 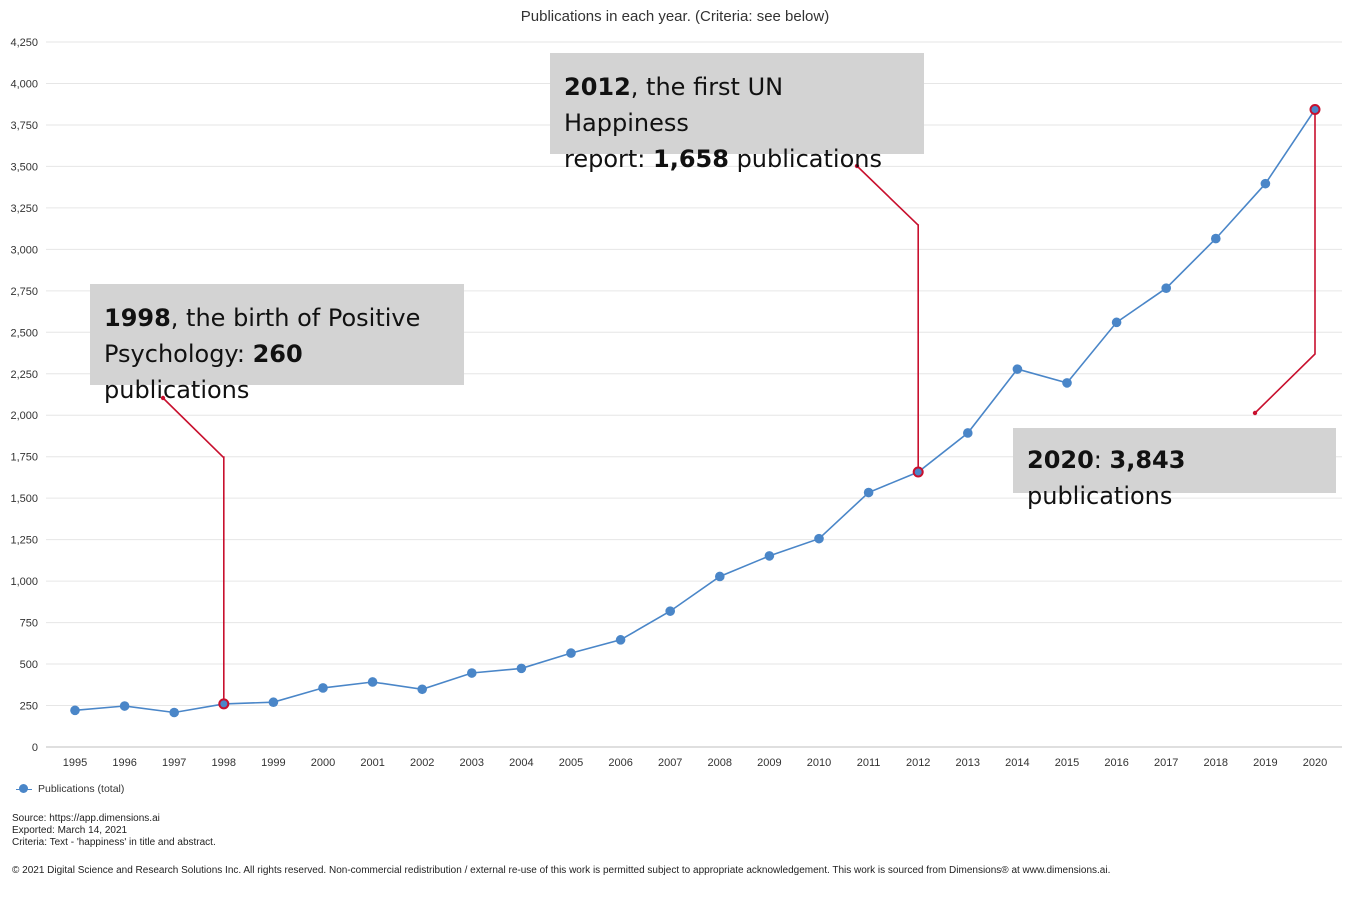 What do you see at coordinates (177, 390) in the screenshot?
I see `annotation-1998-text3: publications` at bounding box center [177, 390].